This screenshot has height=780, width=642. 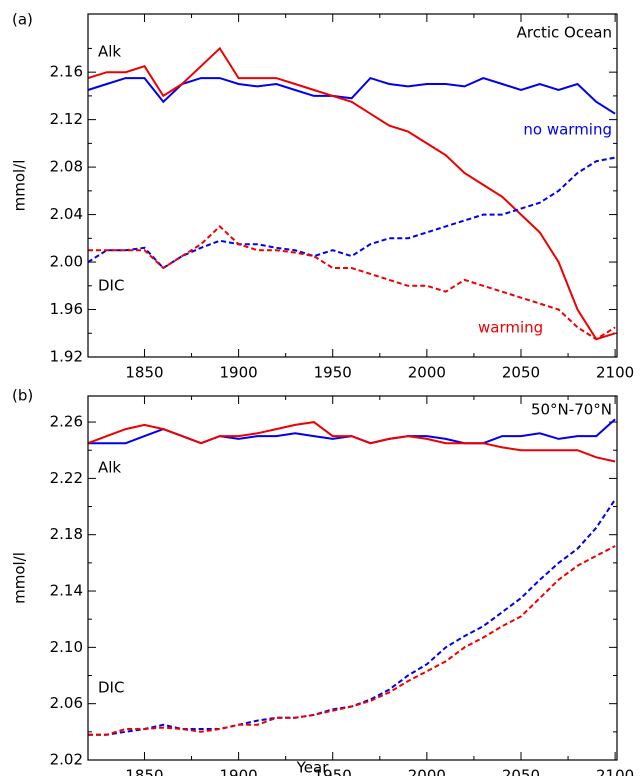 What do you see at coordinates (66, 647) in the screenshot?
I see `y-tick-label: 2.10` at bounding box center [66, 647].